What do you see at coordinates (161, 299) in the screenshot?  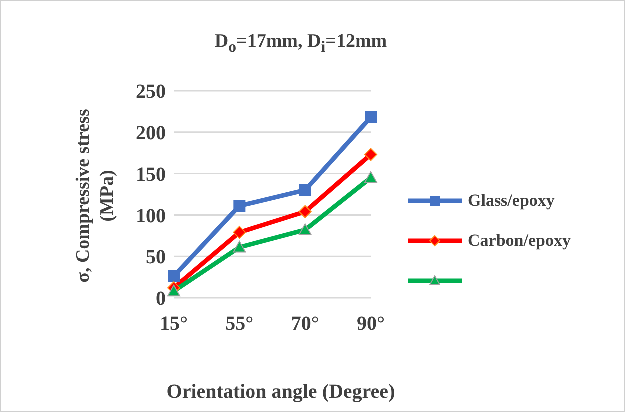 I see `y-tick-label: 0` at bounding box center [161, 299].